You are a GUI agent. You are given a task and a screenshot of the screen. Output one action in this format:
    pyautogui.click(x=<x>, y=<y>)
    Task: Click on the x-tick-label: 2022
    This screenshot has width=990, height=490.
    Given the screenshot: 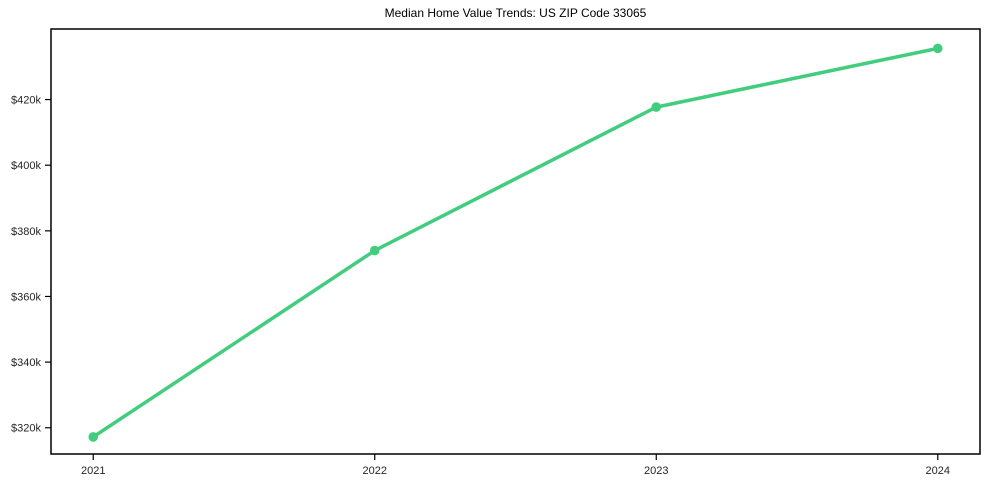 What is the action you would take?
    pyautogui.click(x=375, y=471)
    